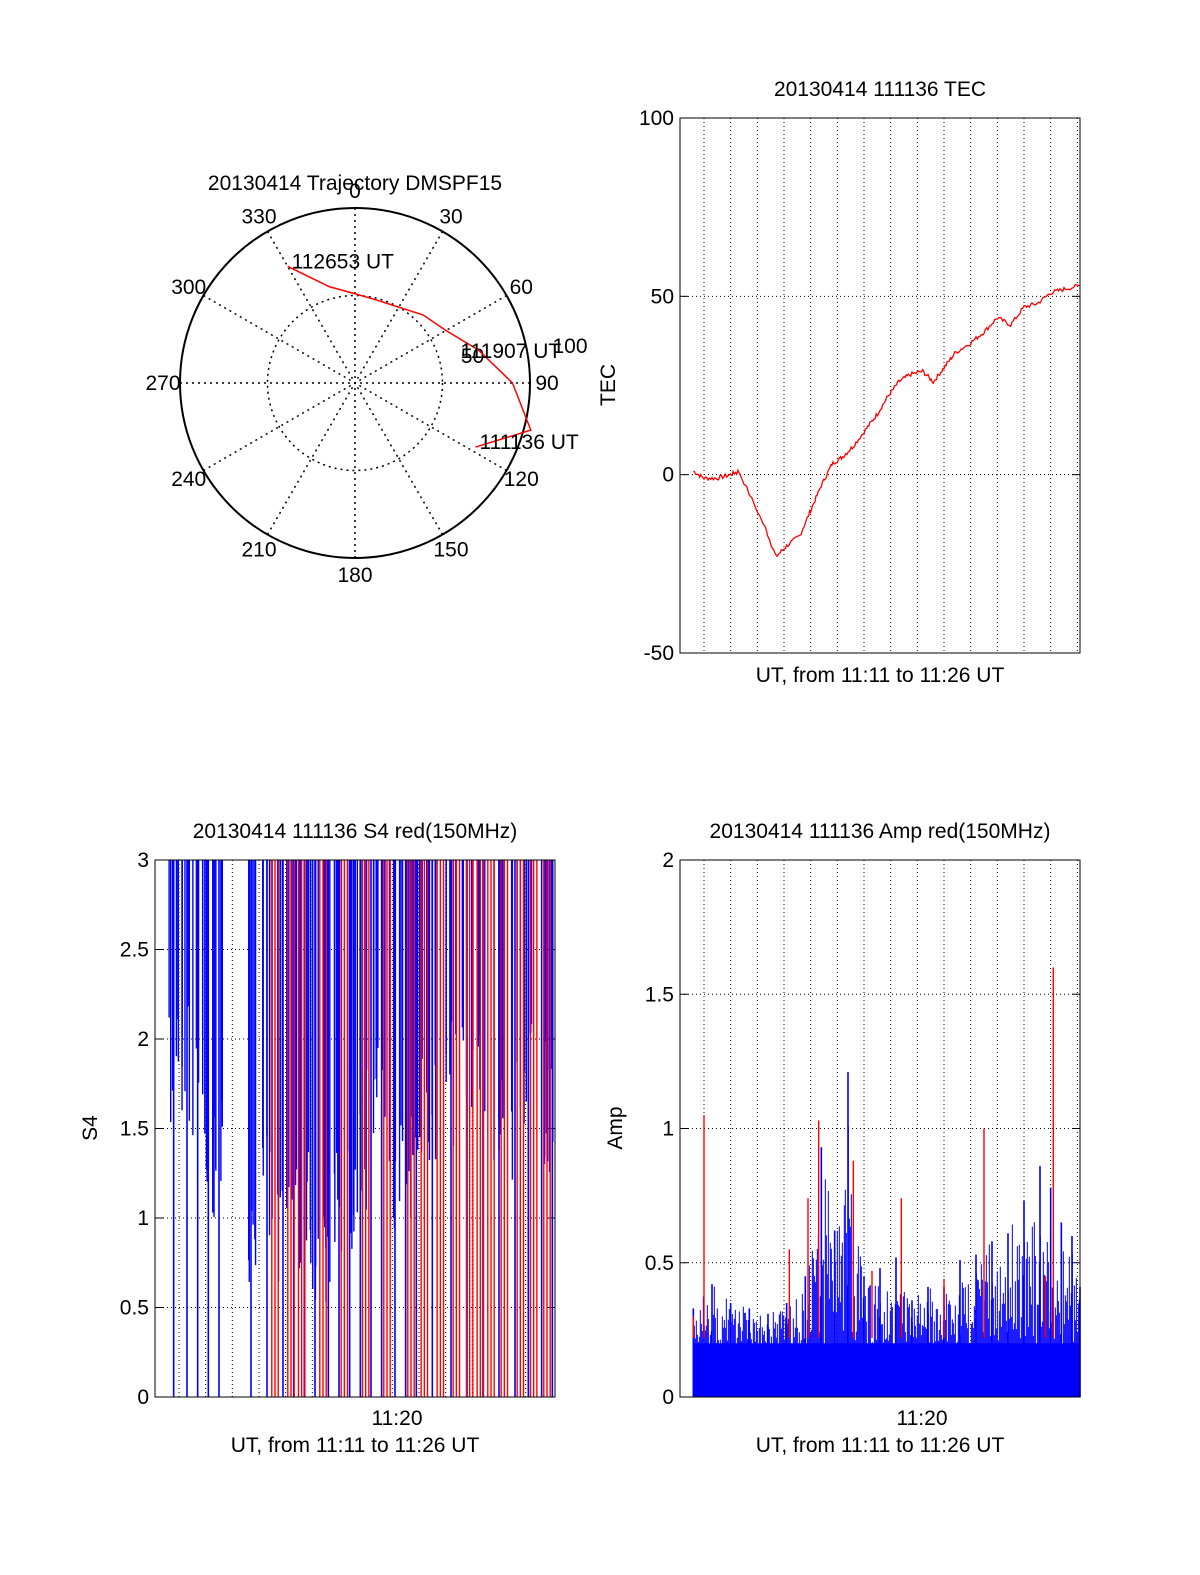 Image resolution: width=1200 pixels, height=1575 pixels. I want to click on tec-y-axis-label: TEC, so click(608, 385).